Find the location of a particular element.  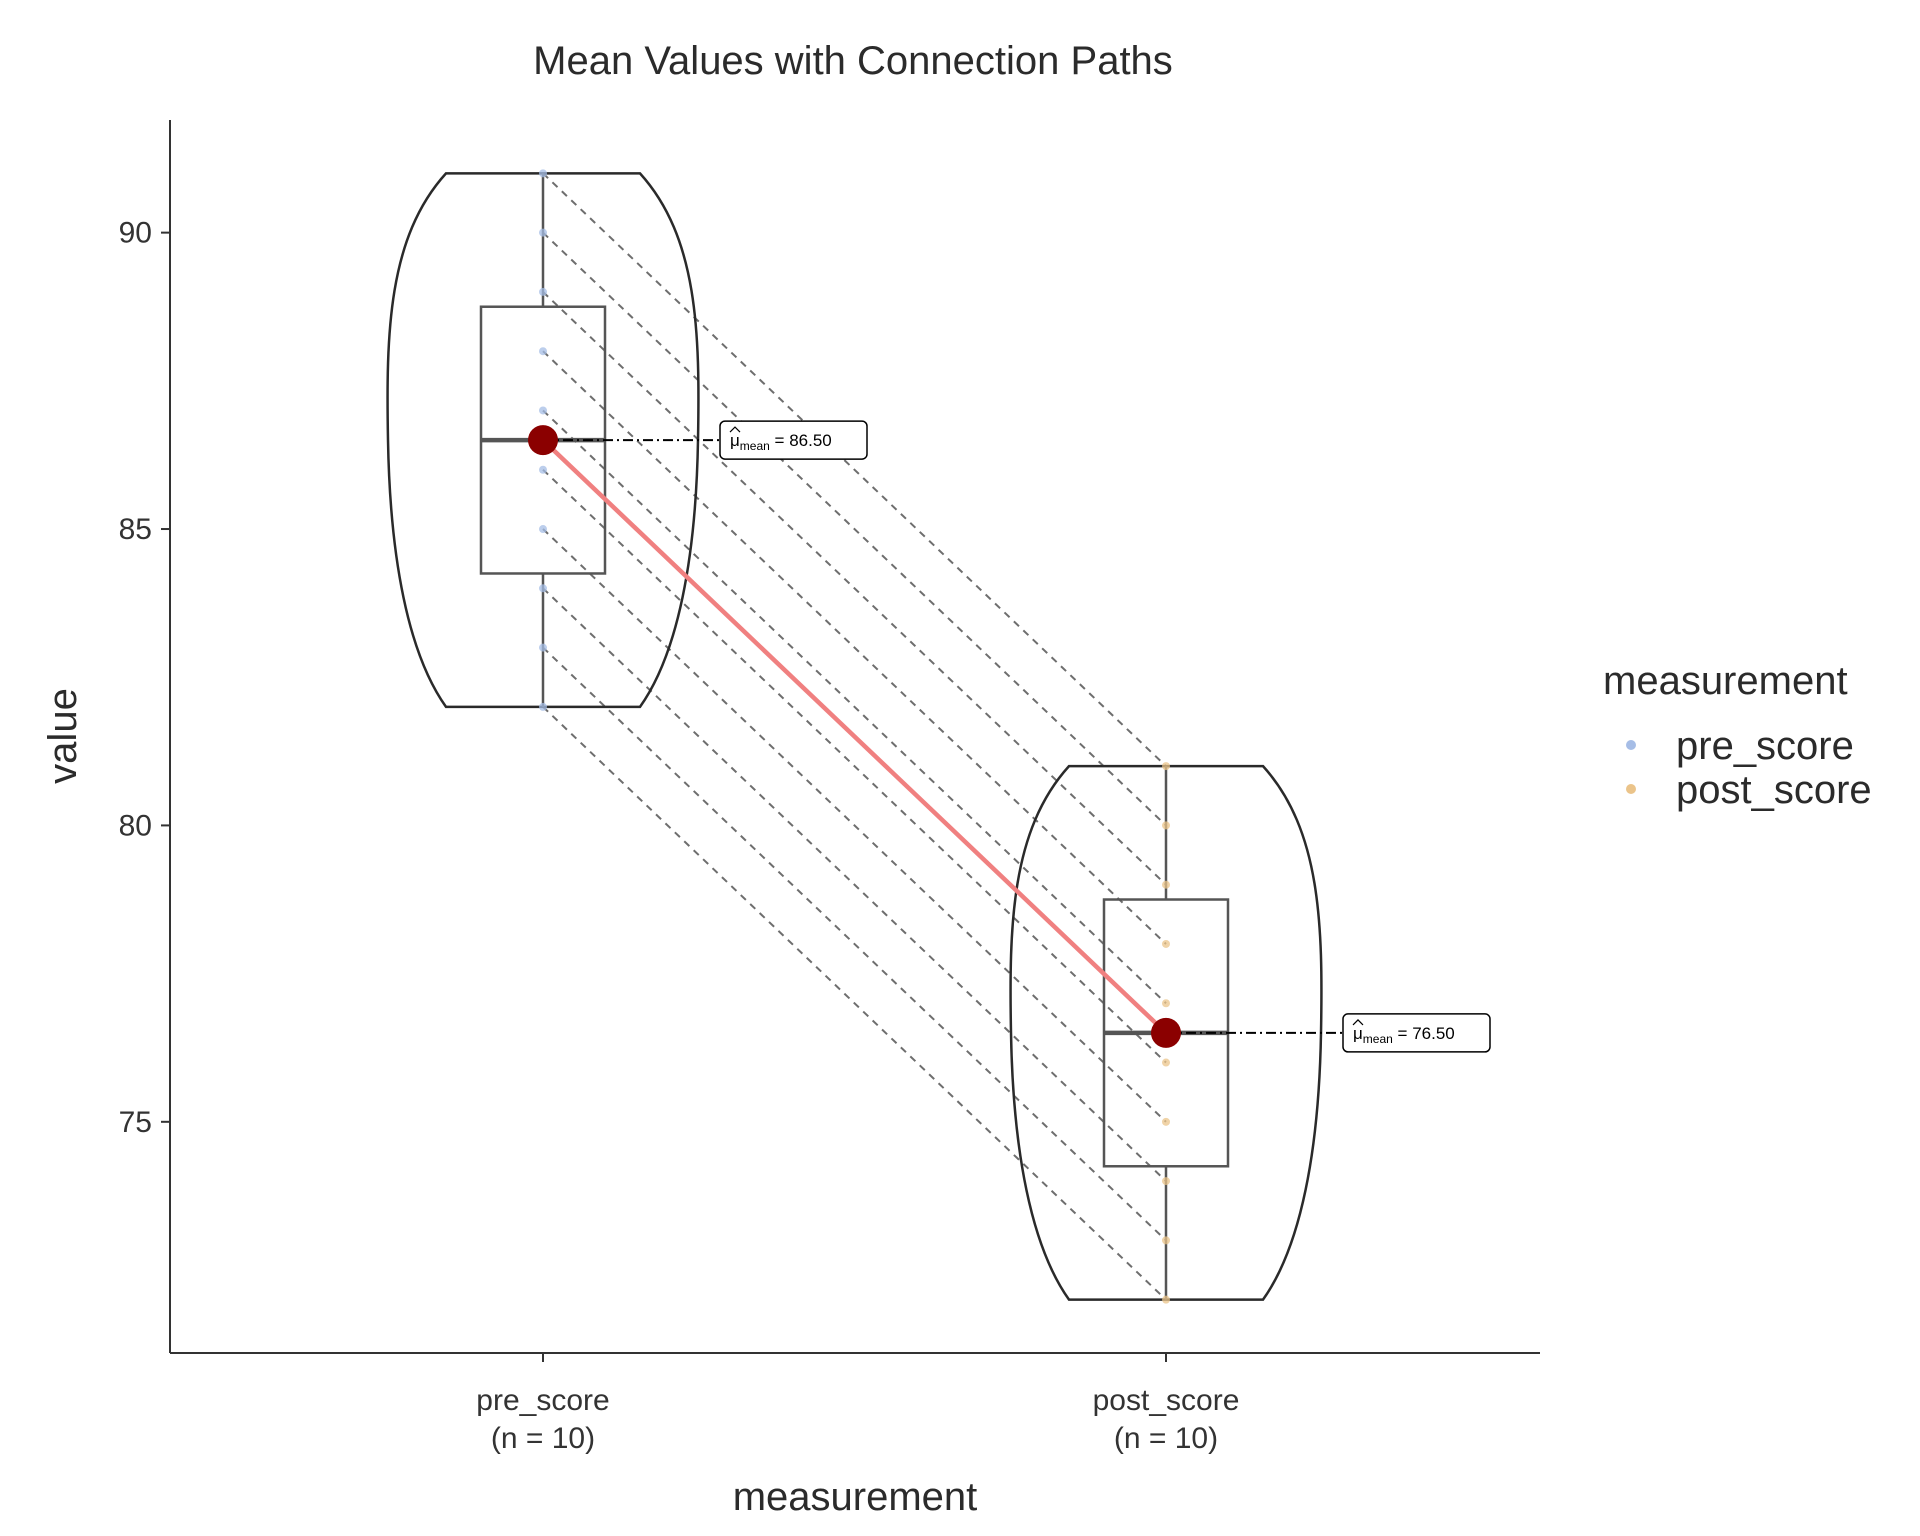

mean-label-pre_score: μmean = 86.50 is located at coordinates (793, 440).